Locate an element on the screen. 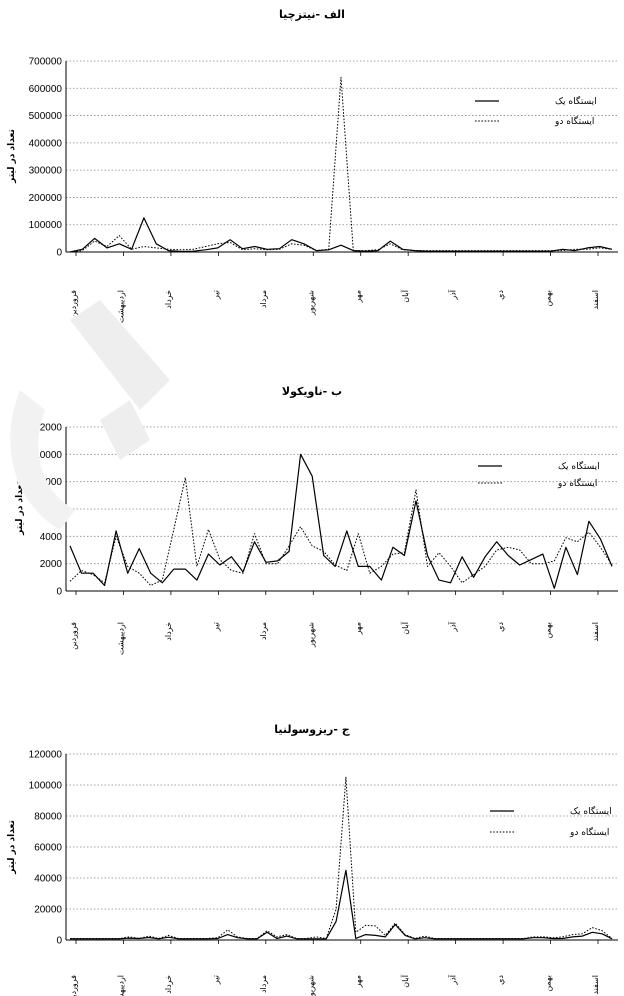 This screenshot has height=996, width=624. y-tick-label: 6000 is located at coordinates (51, 510).